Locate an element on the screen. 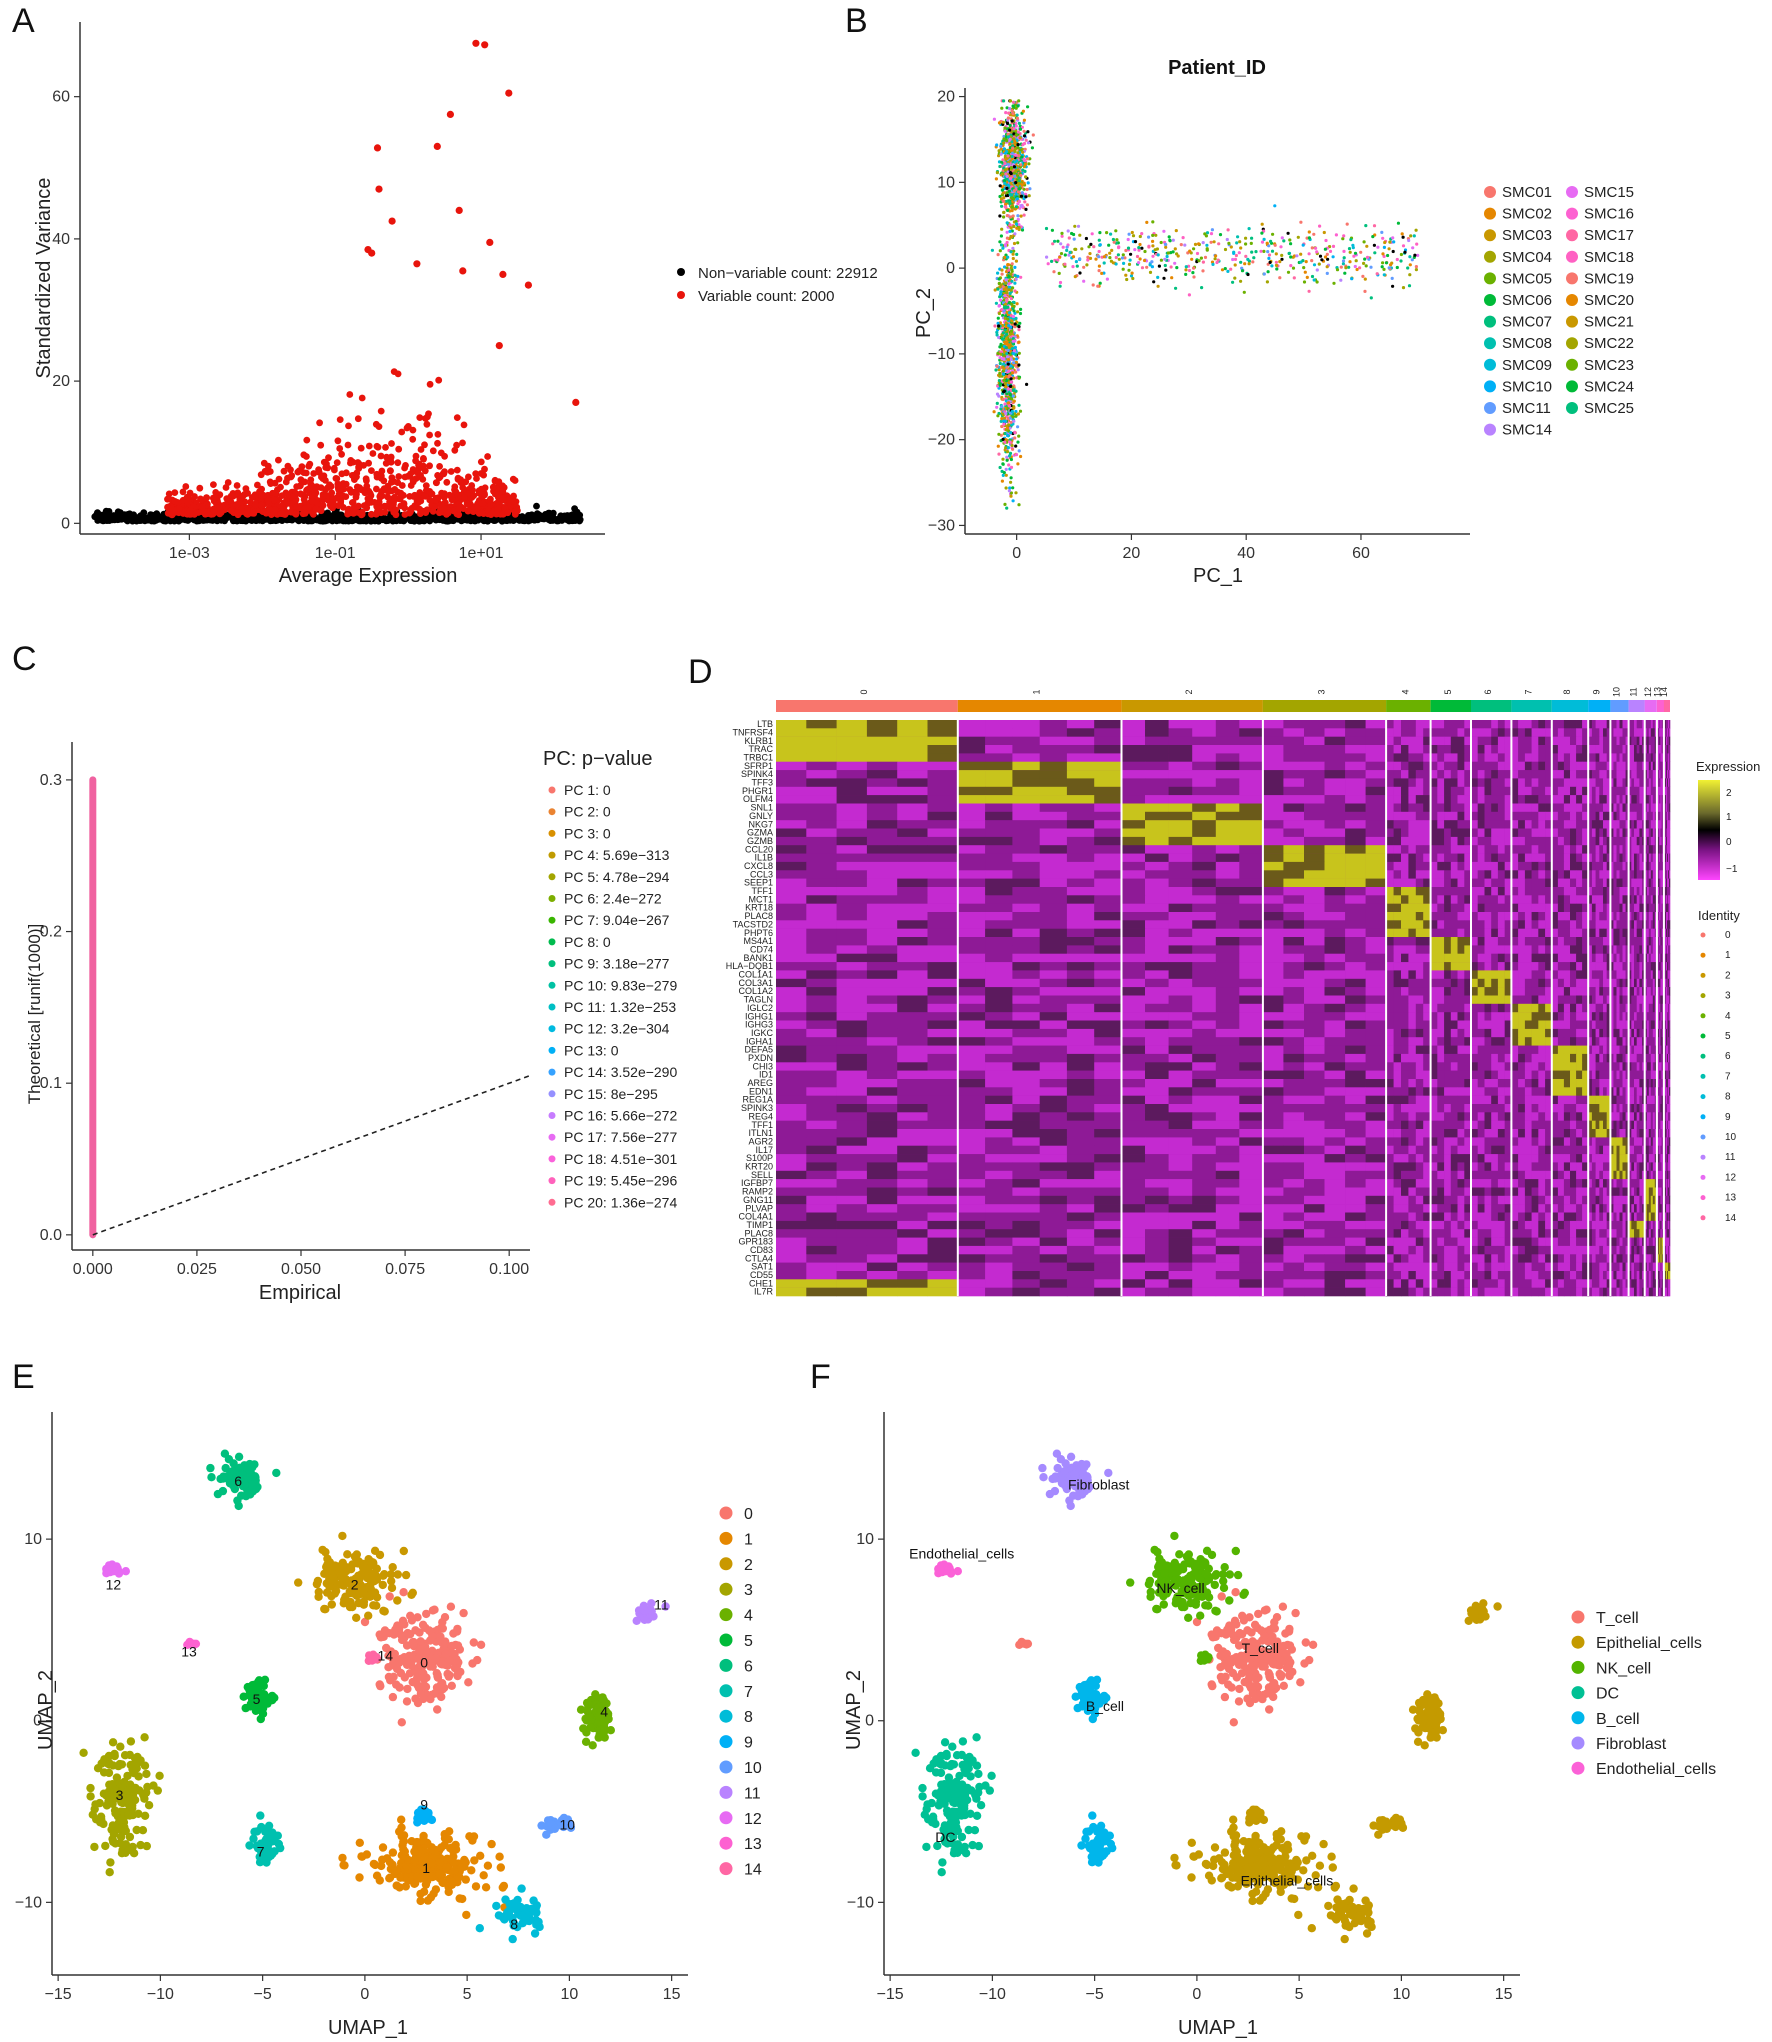 This screenshot has width=1772, height=2042. legend-label-smc25: SMC25 is located at coordinates (1609, 408).